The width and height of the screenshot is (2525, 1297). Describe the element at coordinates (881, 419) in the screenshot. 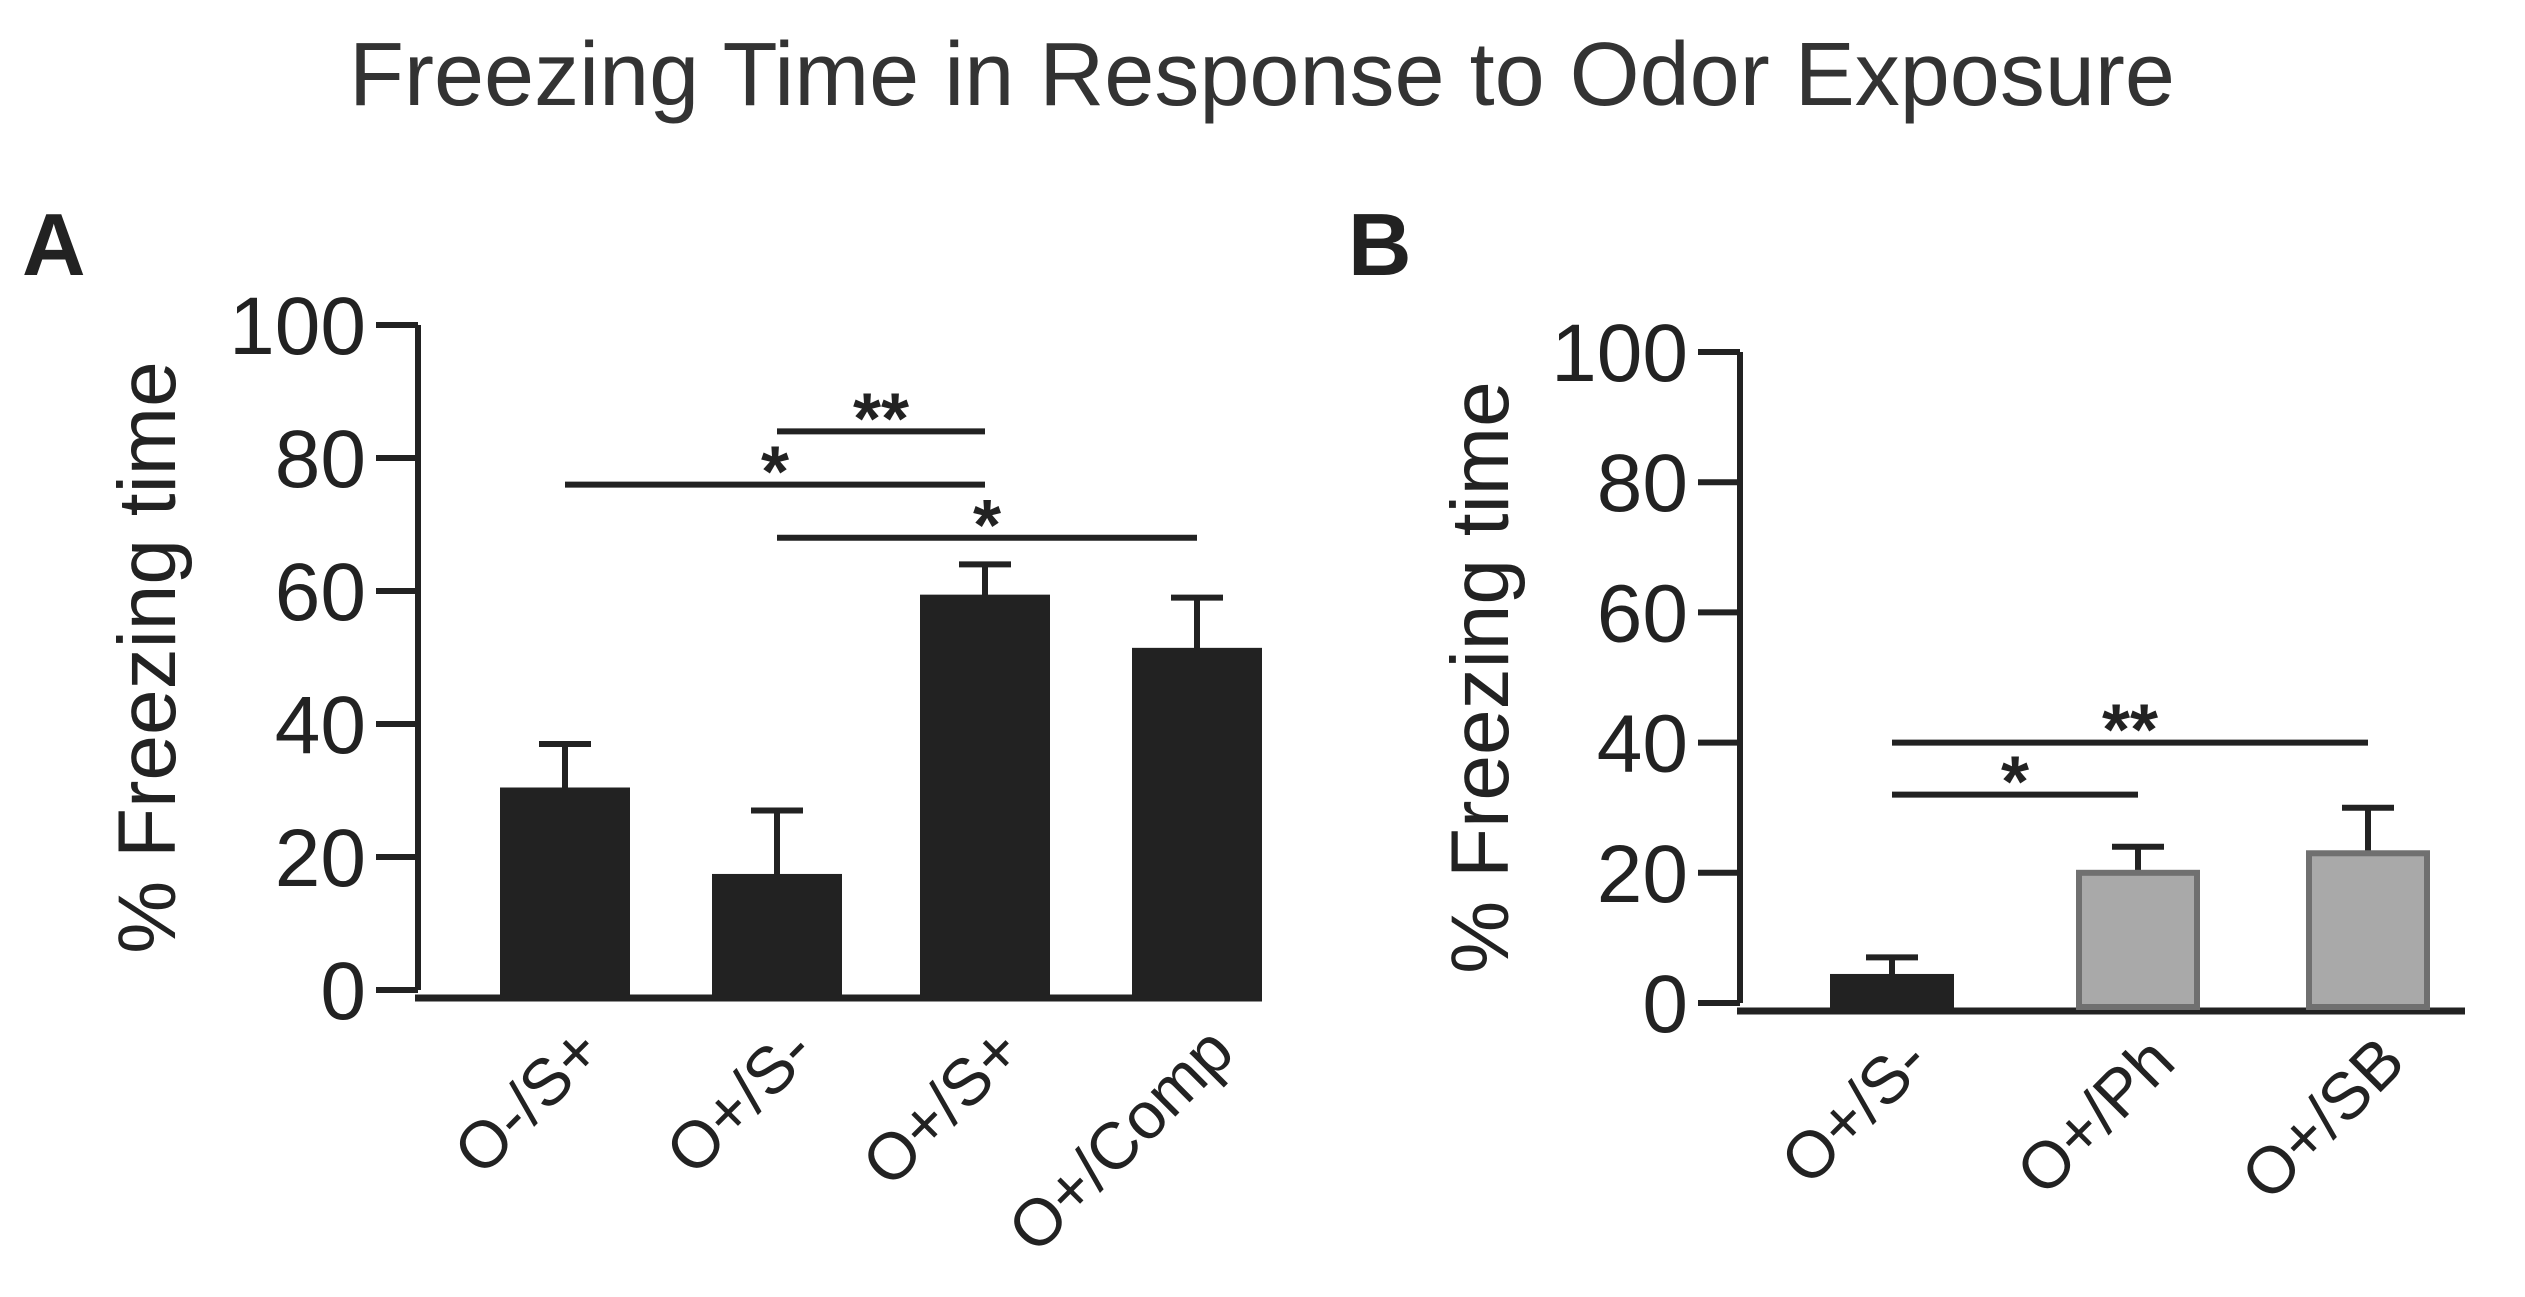

I see `panel-a-significance-label: **` at that location.